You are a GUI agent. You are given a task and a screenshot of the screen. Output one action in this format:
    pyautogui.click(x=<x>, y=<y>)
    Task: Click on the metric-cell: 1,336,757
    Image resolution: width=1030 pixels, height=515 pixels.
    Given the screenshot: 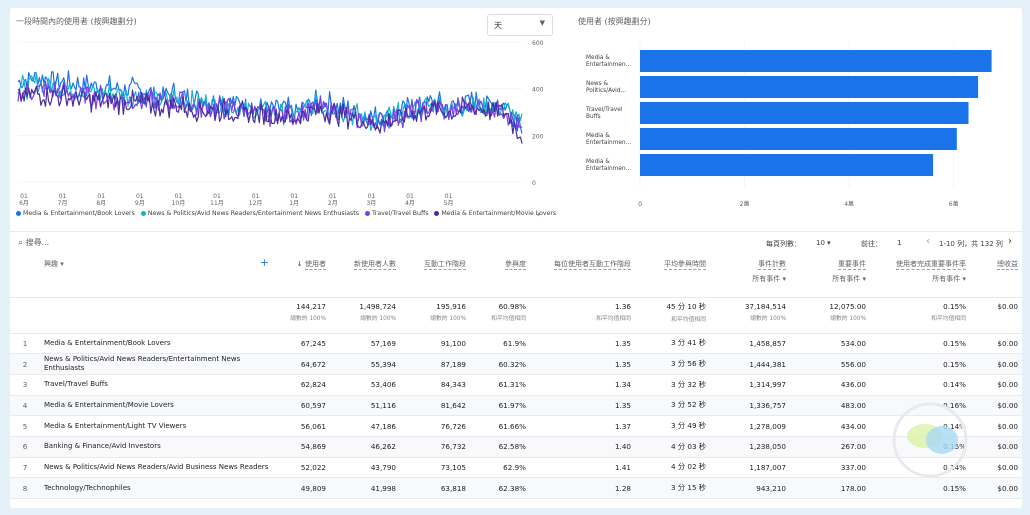 What is the action you would take?
    pyautogui.click(x=750, y=406)
    